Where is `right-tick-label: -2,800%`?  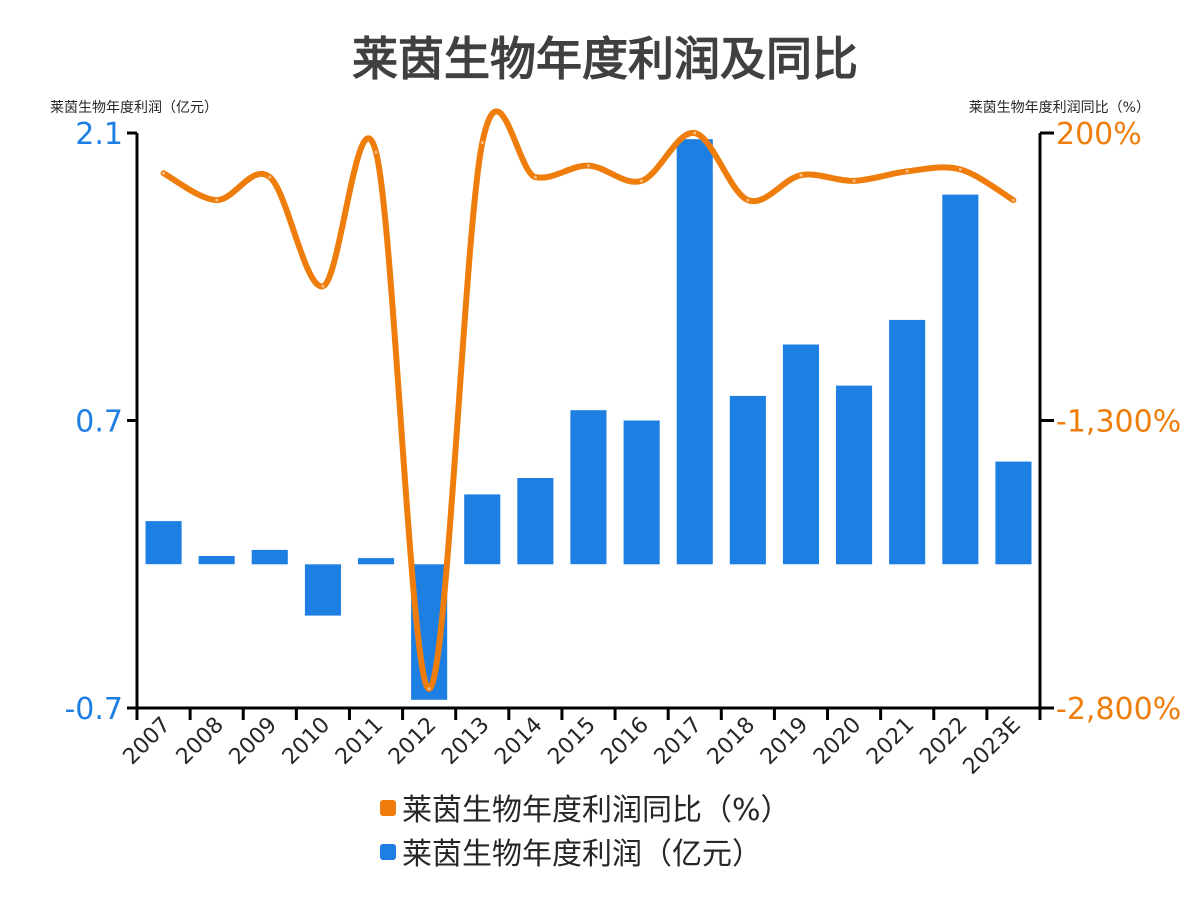
right-tick-label: -2,800% is located at coordinates (1118, 709).